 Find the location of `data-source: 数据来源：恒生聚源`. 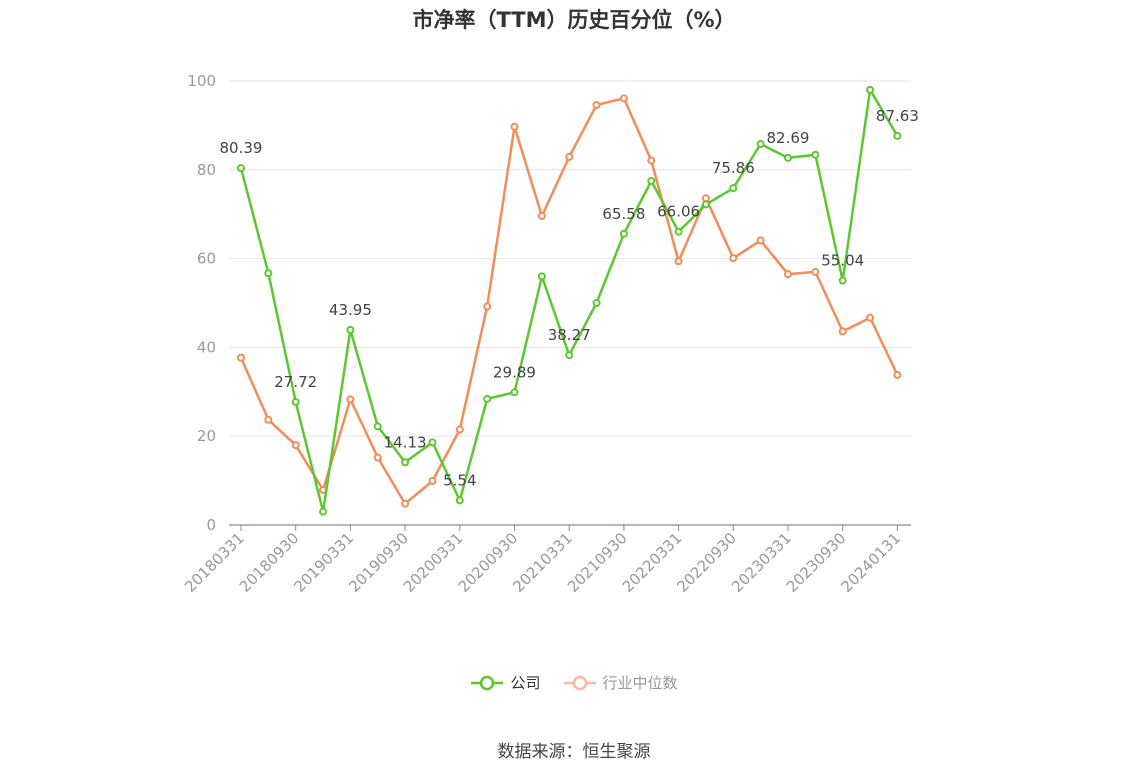

data-source: 数据来源：恒生聚源 is located at coordinates (574, 752).